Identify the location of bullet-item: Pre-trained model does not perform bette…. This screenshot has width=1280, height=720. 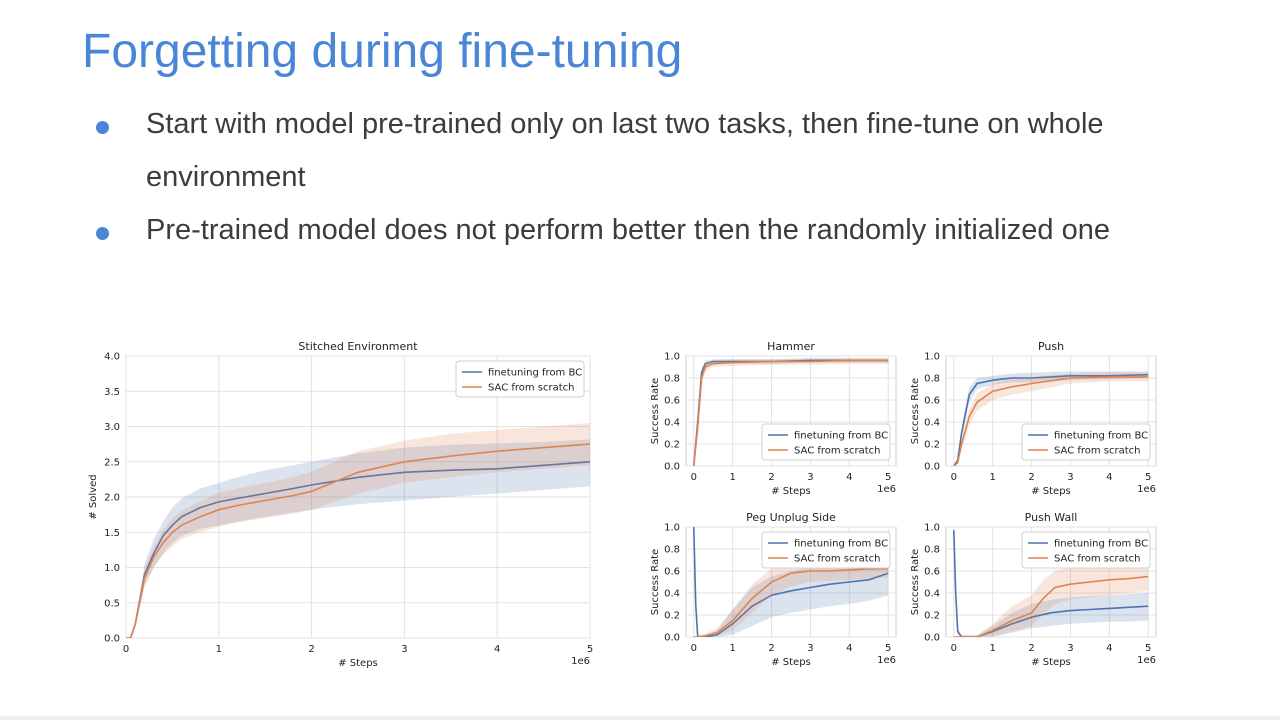
(652, 230).